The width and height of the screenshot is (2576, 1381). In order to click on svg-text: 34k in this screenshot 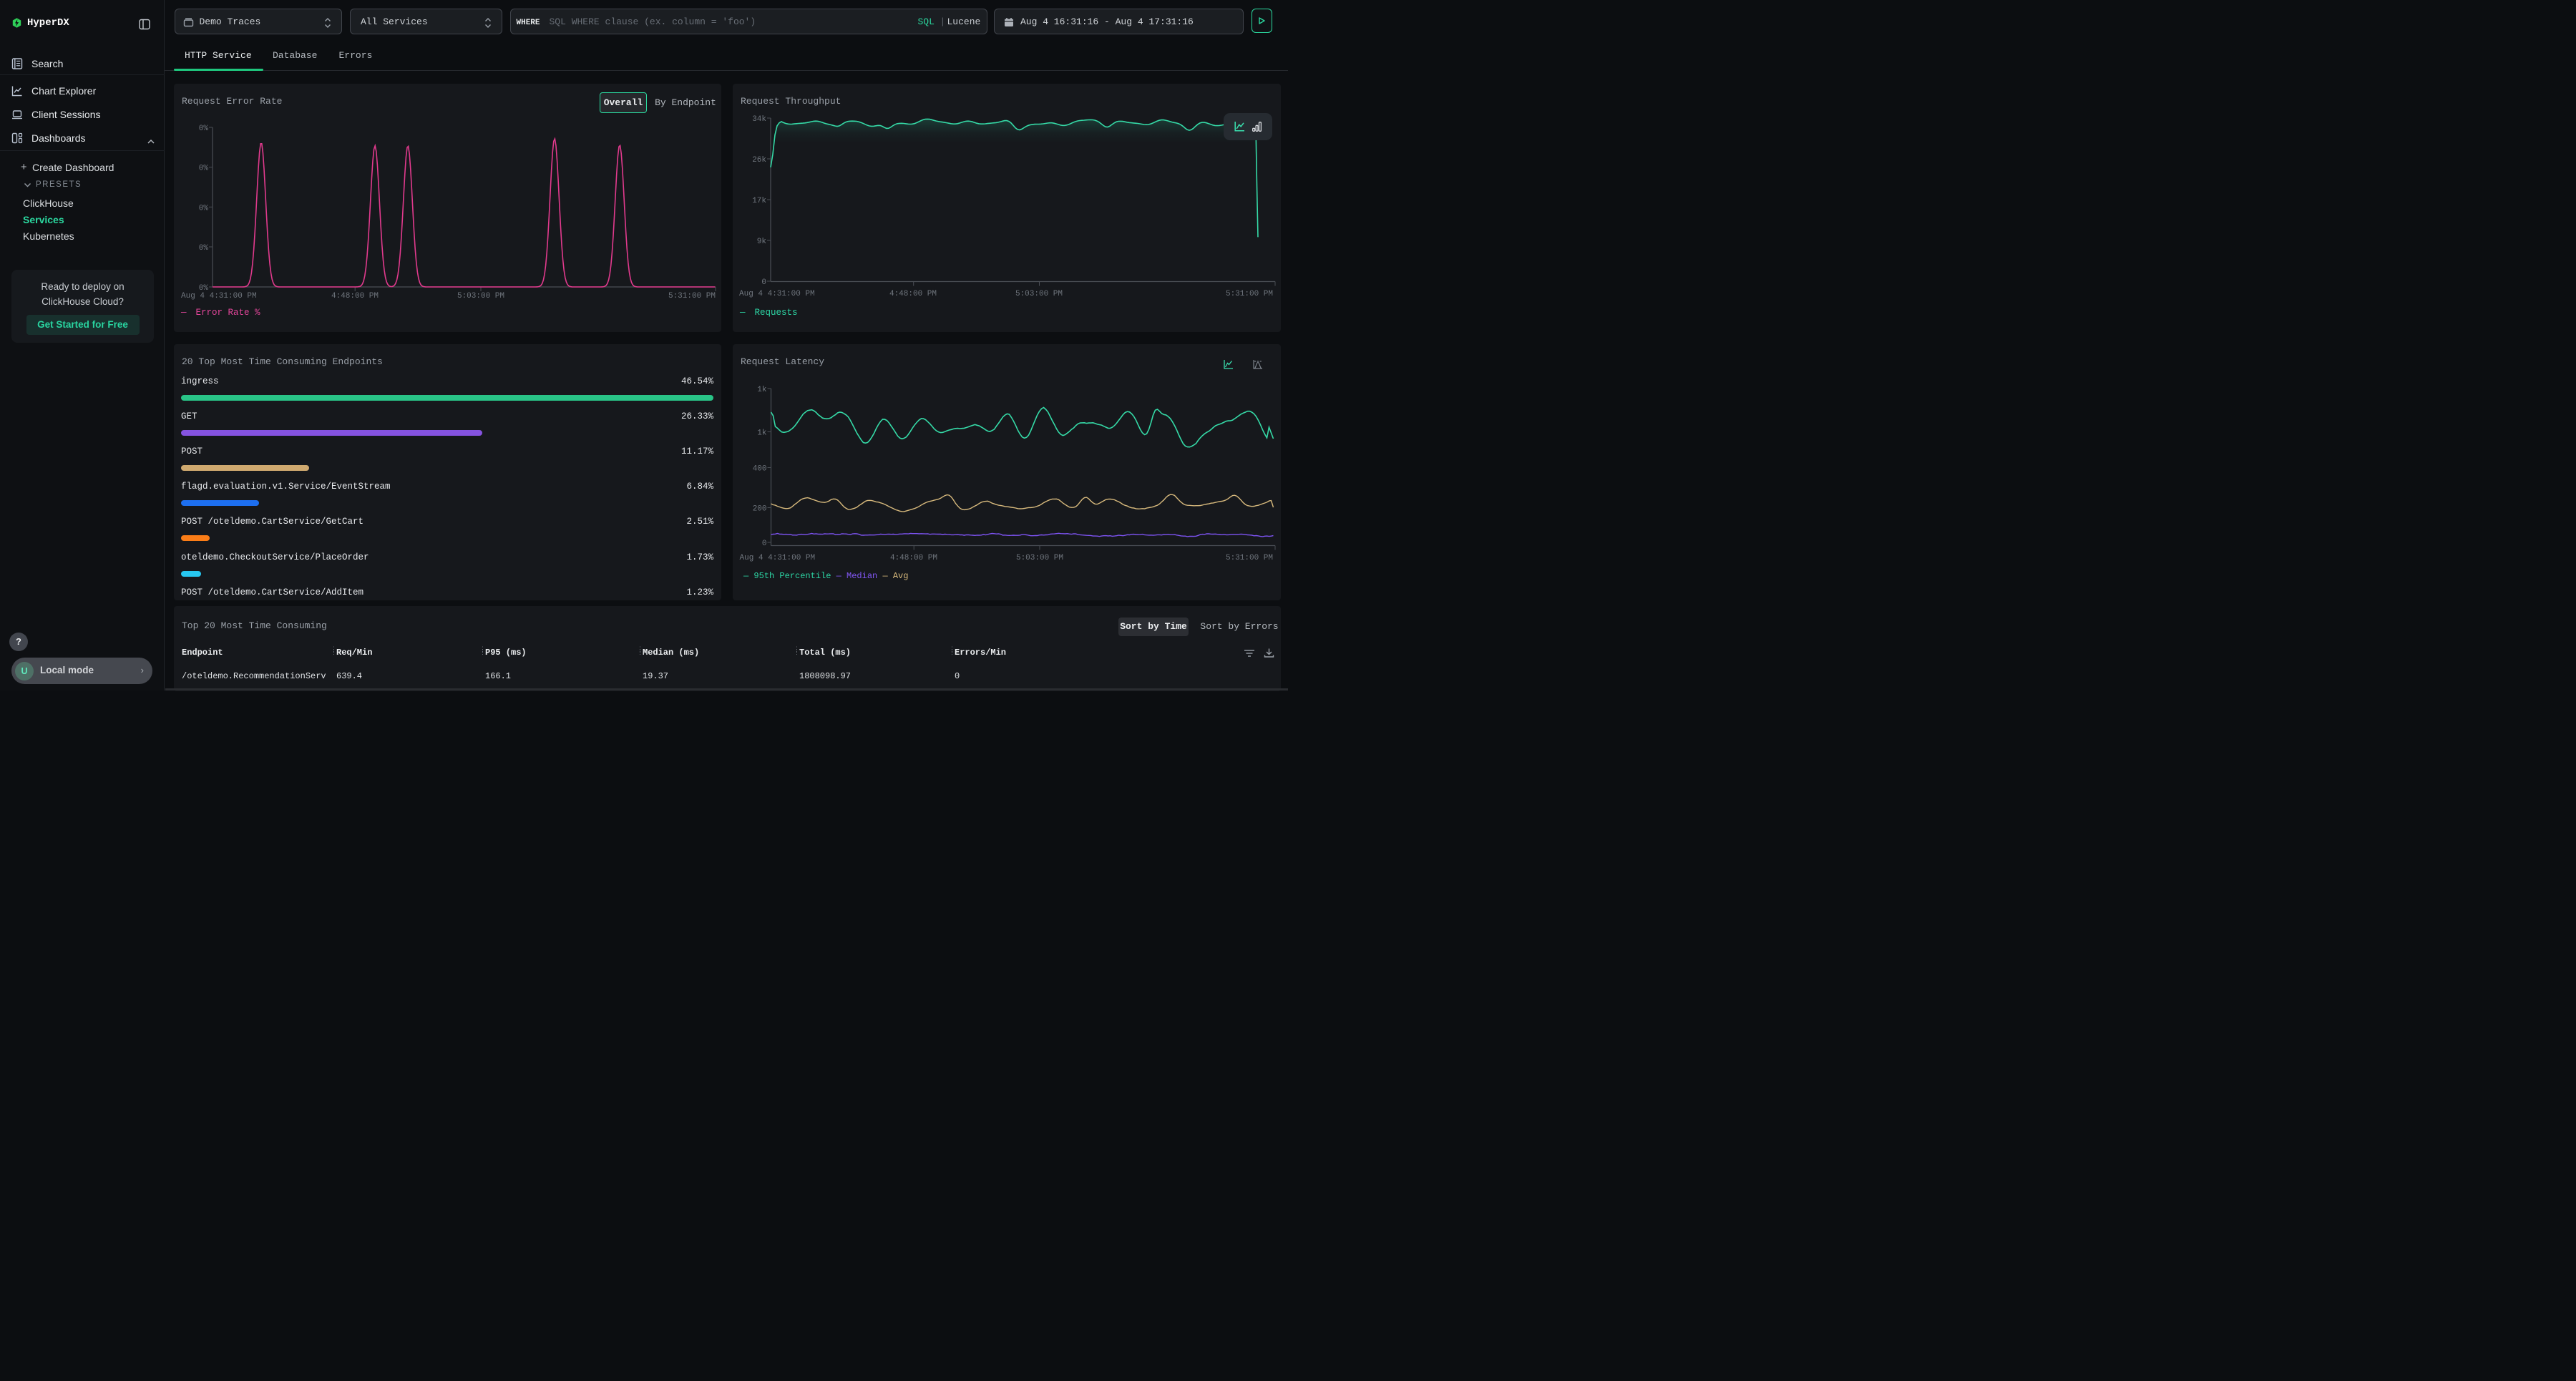, I will do `click(759, 119)`.